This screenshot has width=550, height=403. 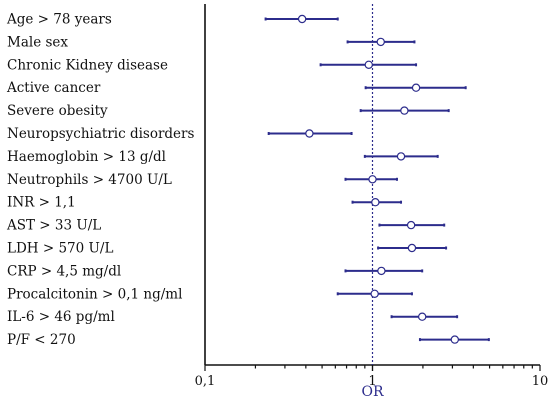 What do you see at coordinates (64, 271) in the screenshot?
I see `row-label: CRP > 4,5 mg/dl` at bounding box center [64, 271].